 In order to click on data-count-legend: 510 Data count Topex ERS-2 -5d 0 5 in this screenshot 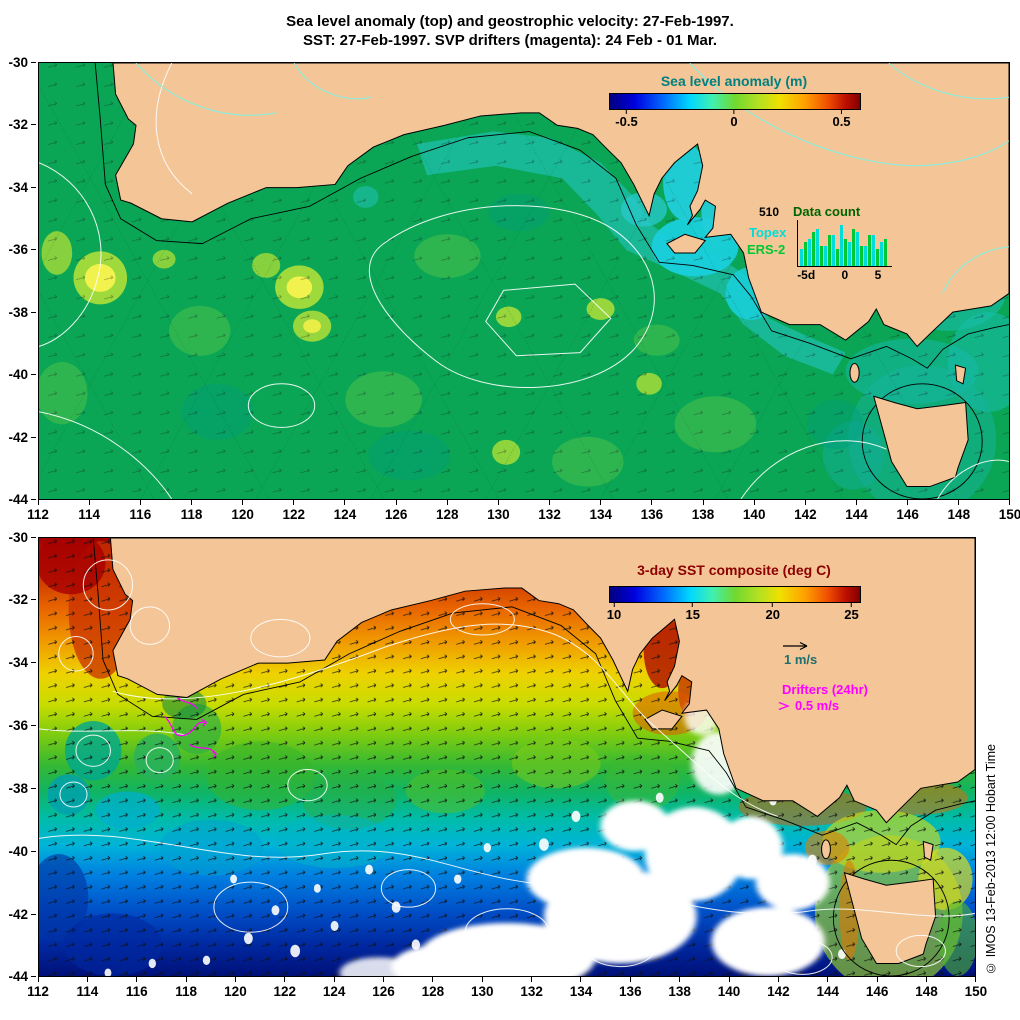, I will do `click(816, 243)`.